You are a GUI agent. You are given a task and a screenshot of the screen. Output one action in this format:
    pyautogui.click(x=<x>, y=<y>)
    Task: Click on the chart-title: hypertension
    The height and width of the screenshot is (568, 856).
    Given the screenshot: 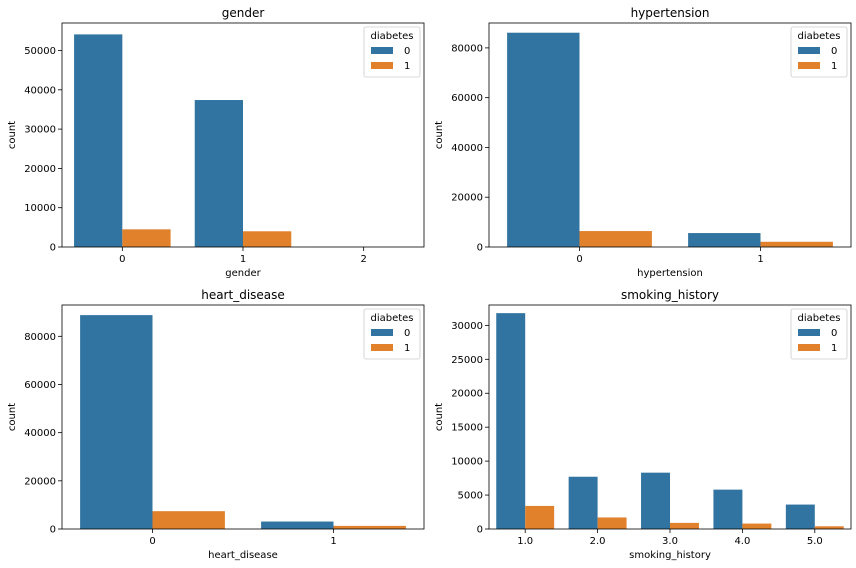 What is the action you would take?
    pyautogui.click(x=670, y=13)
    